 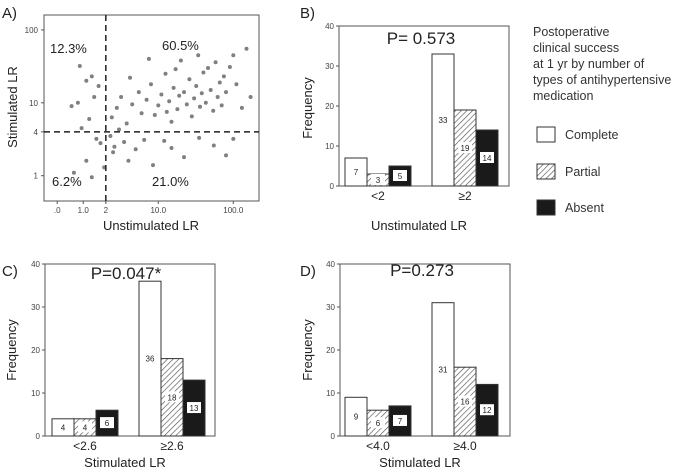 What do you see at coordinates (330, 307) in the screenshot?
I see `panel-d-y-tick-label: 30` at bounding box center [330, 307].